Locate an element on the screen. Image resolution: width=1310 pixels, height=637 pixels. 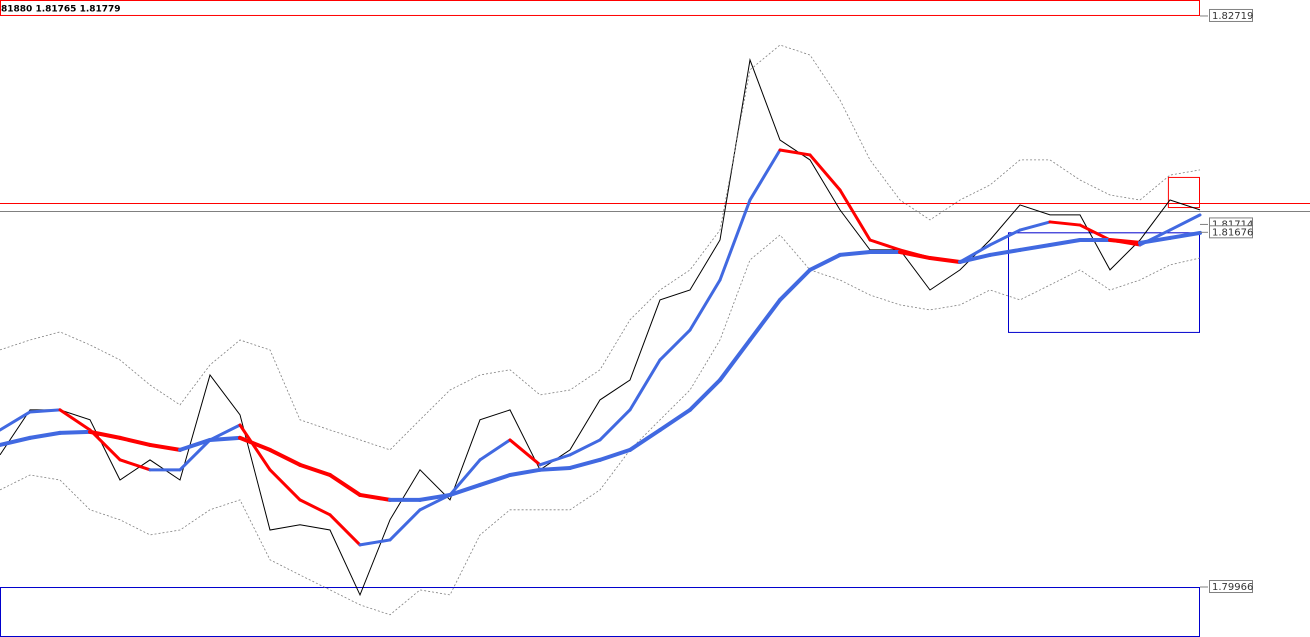
price-header: 81880 1.81765 1.81779 is located at coordinates (61, 10).